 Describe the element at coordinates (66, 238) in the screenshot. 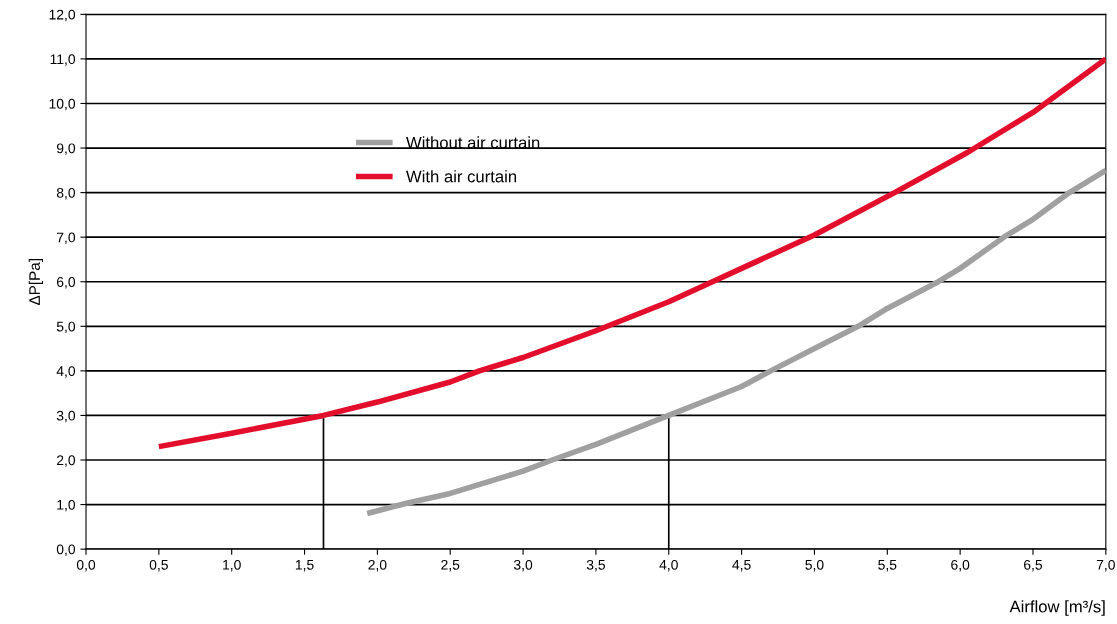

I see `y-tick-label: 7,0` at that location.